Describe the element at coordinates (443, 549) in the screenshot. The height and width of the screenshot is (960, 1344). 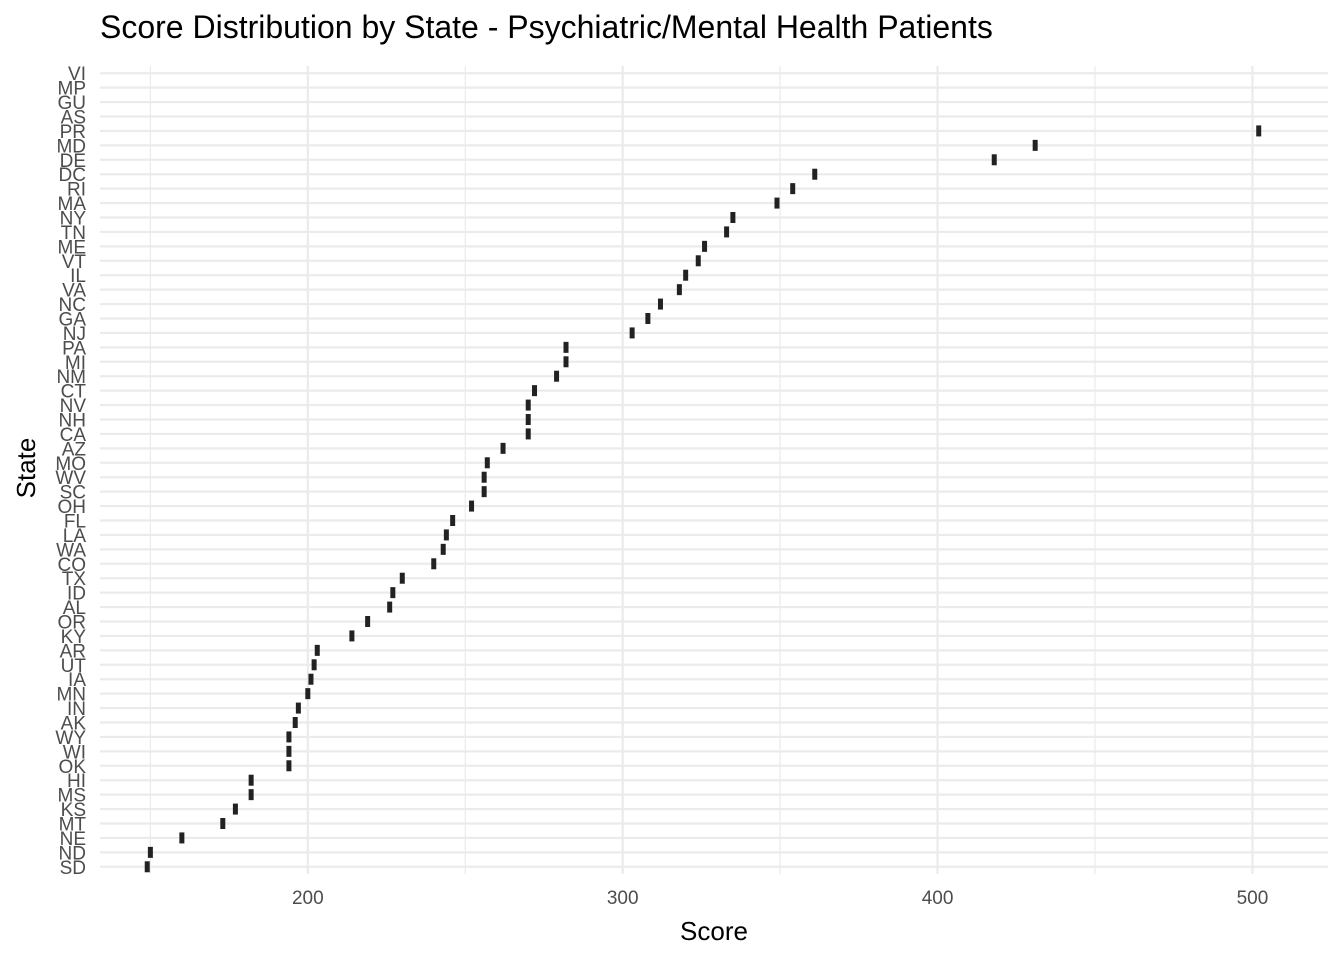
I see `box-mark-WA` at that location.